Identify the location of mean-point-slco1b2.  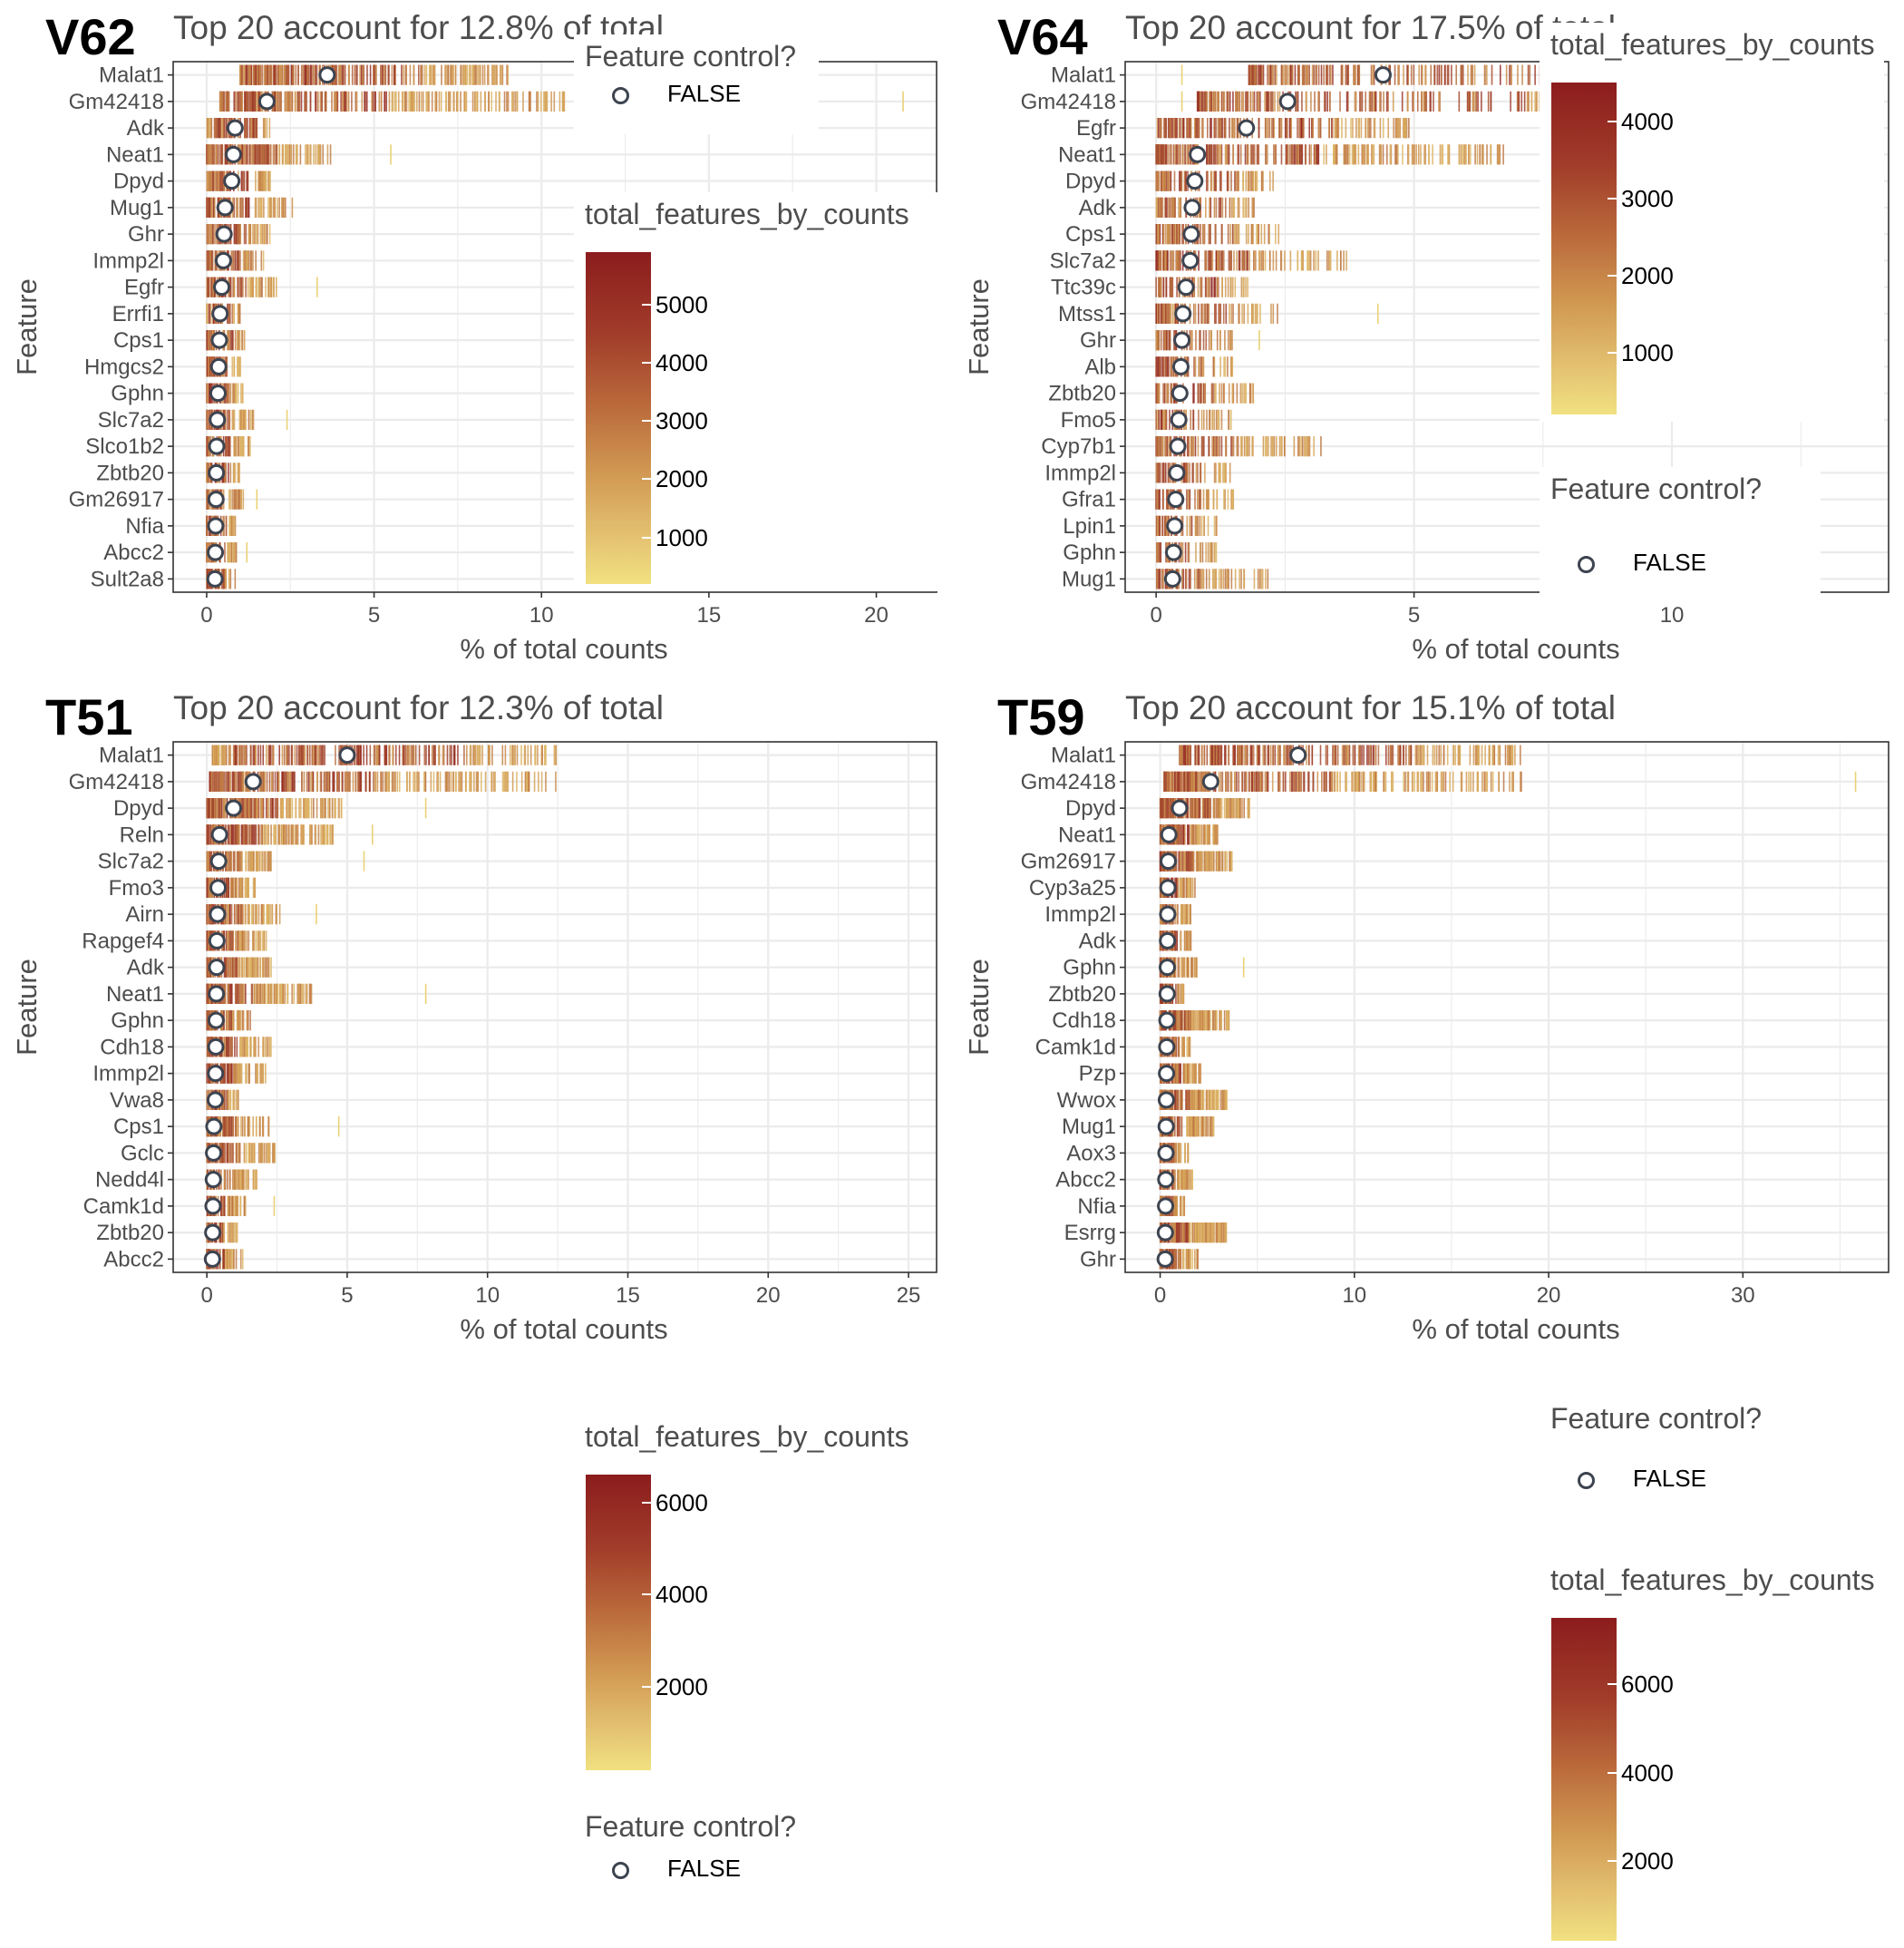
(216, 446).